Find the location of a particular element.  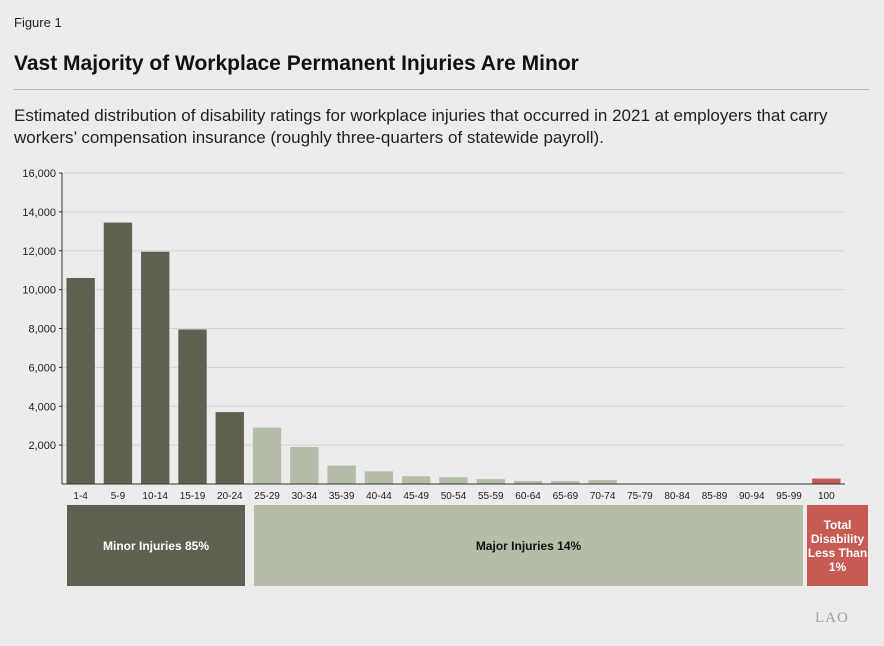

x-tick-label: 45-49 is located at coordinates (416, 496).